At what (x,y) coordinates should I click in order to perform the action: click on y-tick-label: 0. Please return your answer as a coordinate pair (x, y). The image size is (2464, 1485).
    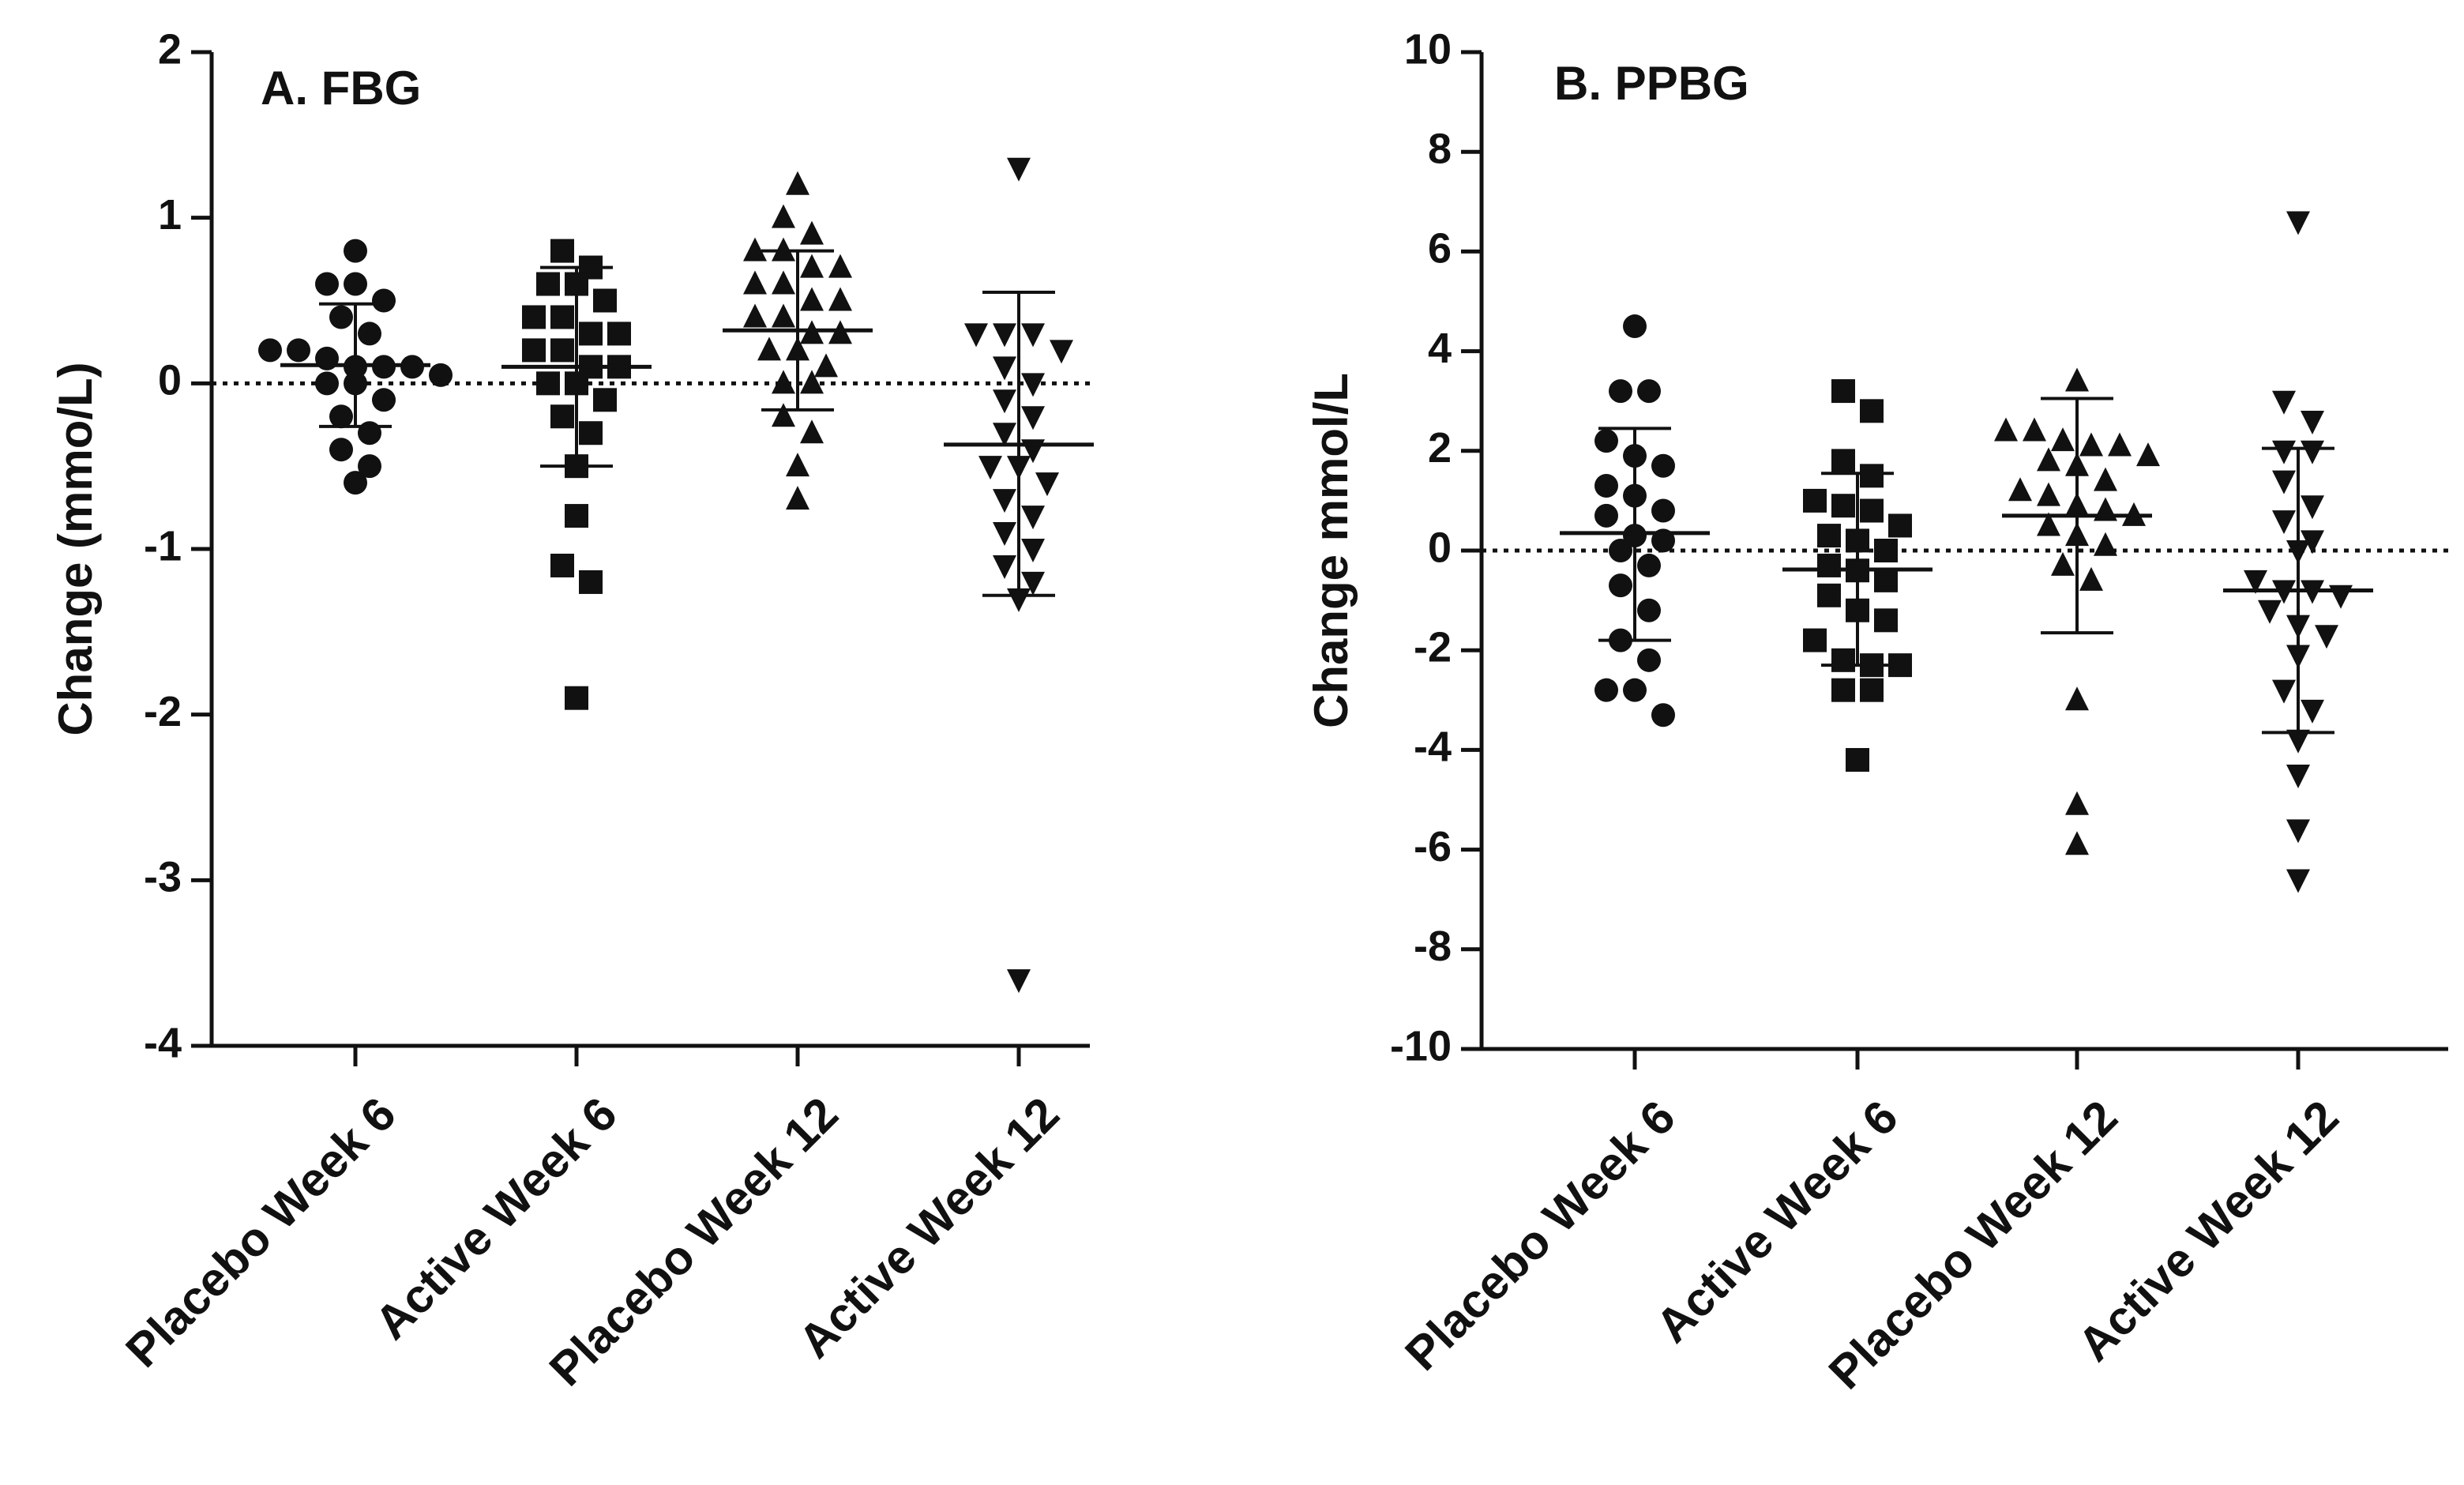
    Looking at the image, I should click on (1440, 547).